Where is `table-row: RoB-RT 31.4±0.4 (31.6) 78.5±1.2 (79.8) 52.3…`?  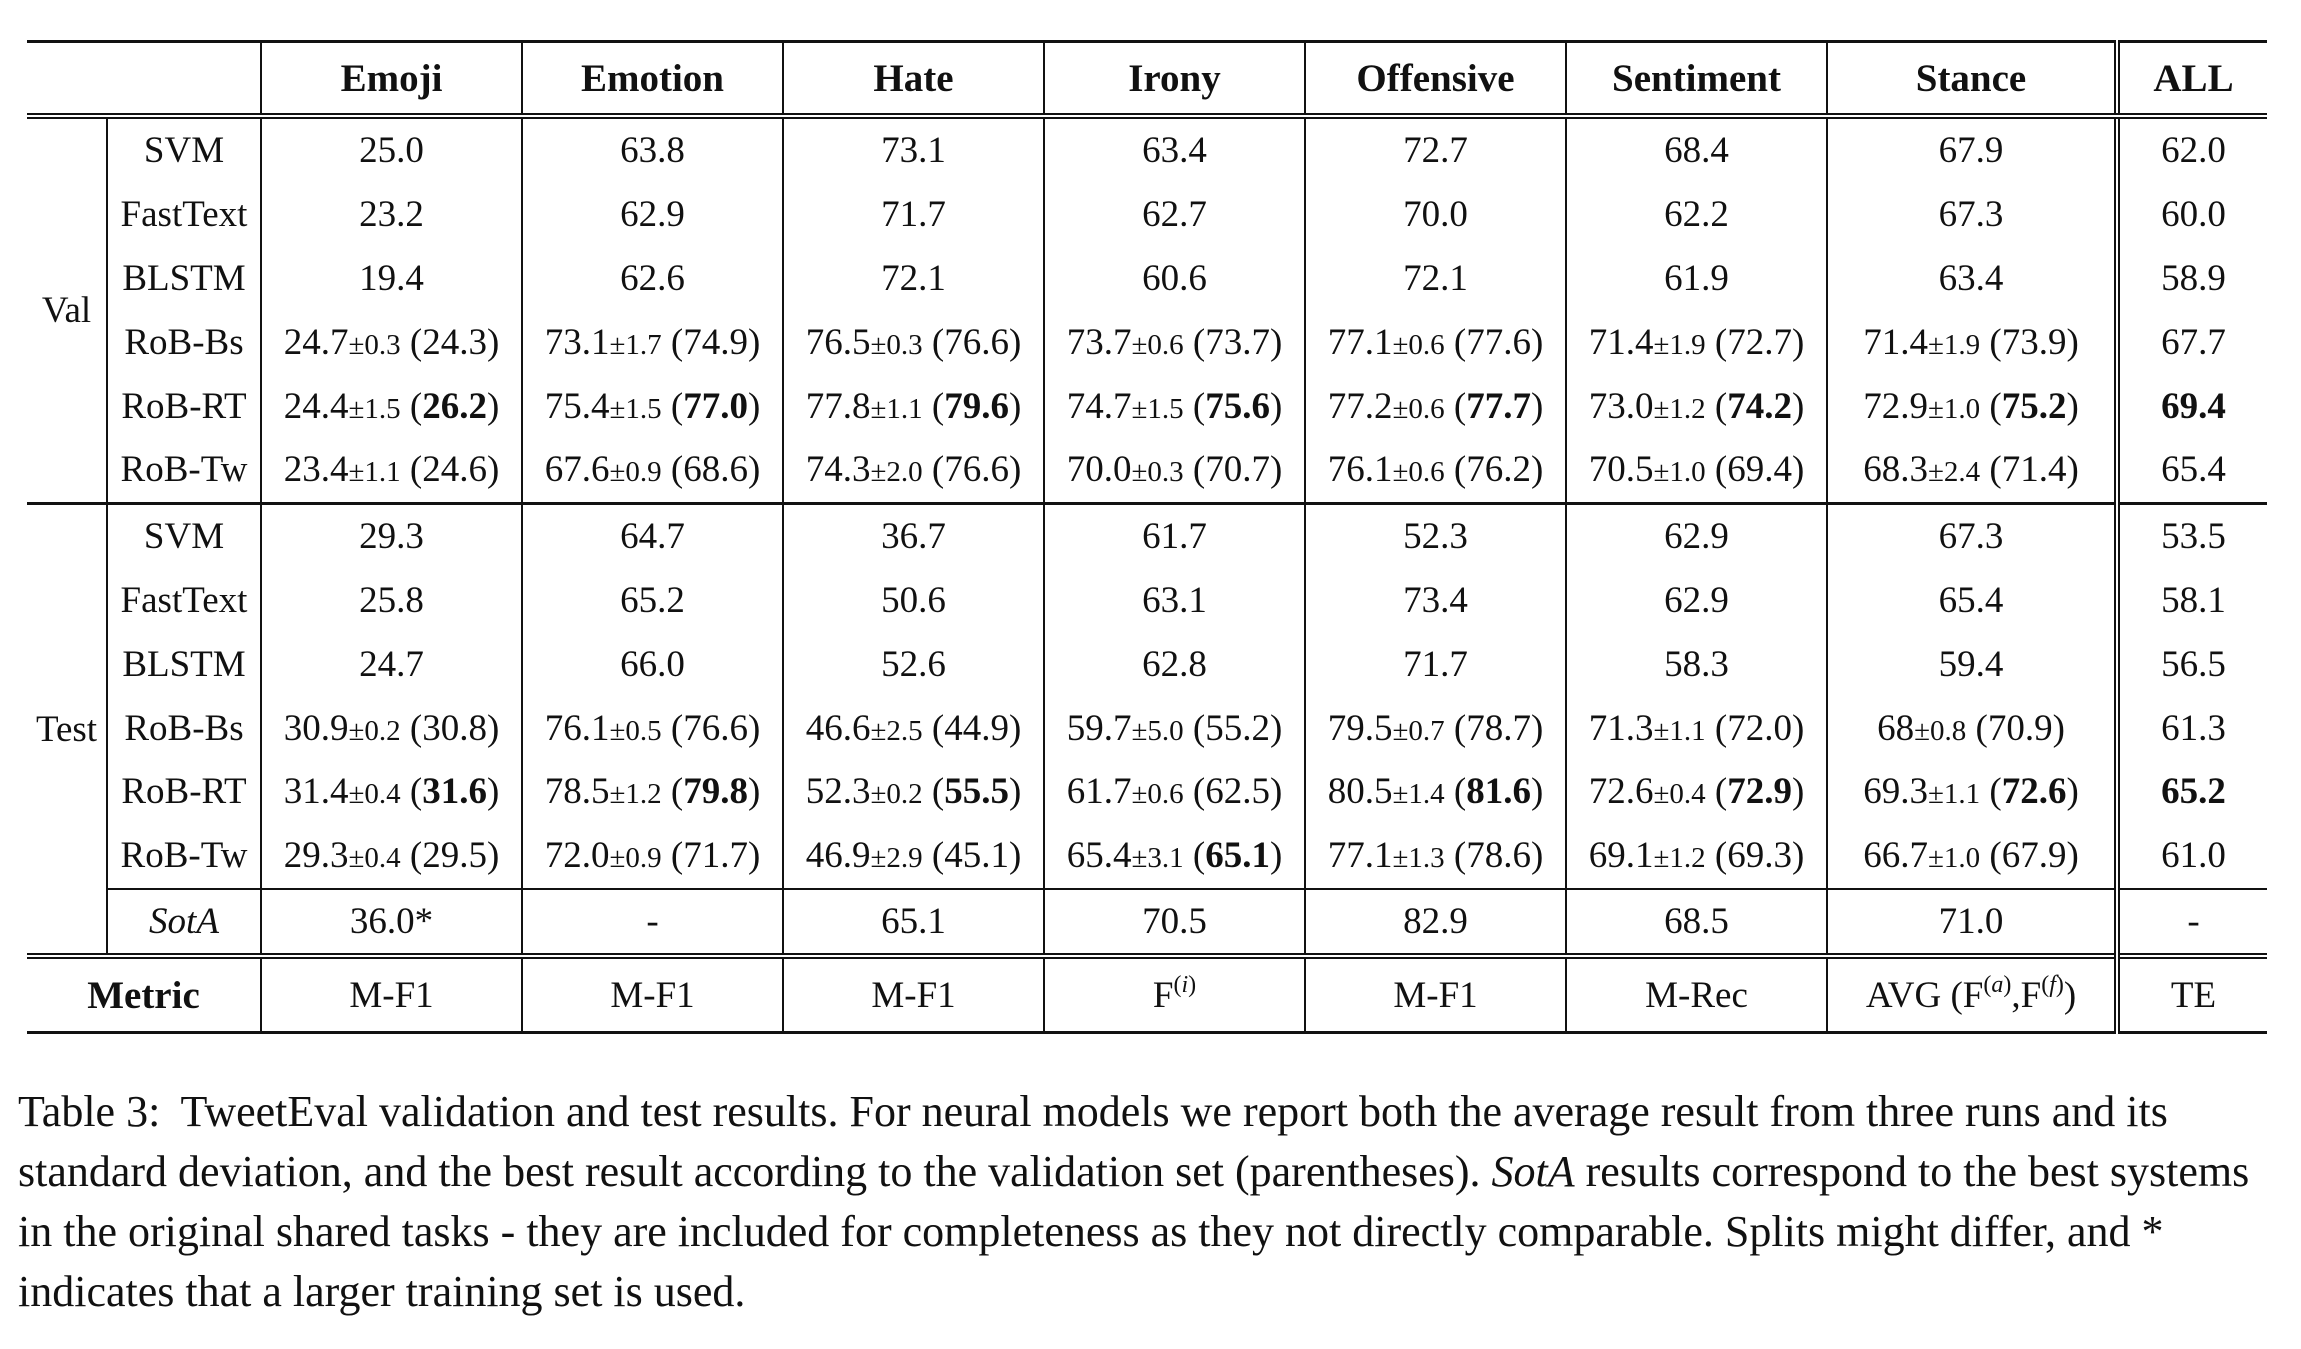 table-row: RoB-RT 31.4±0.4 (31.6) 78.5±1.2 (79.8) 52.3… is located at coordinates (1147, 791).